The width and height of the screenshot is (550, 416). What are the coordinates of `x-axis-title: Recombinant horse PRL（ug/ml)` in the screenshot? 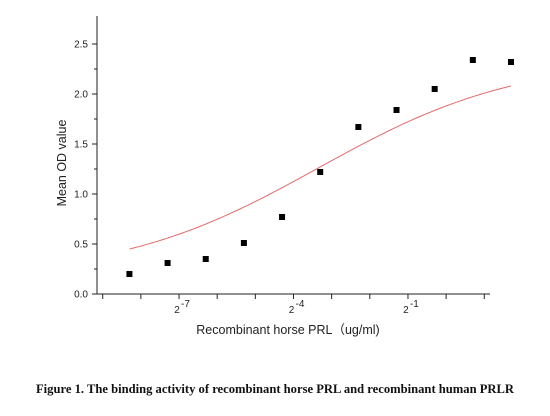 It's located at (287, 330).